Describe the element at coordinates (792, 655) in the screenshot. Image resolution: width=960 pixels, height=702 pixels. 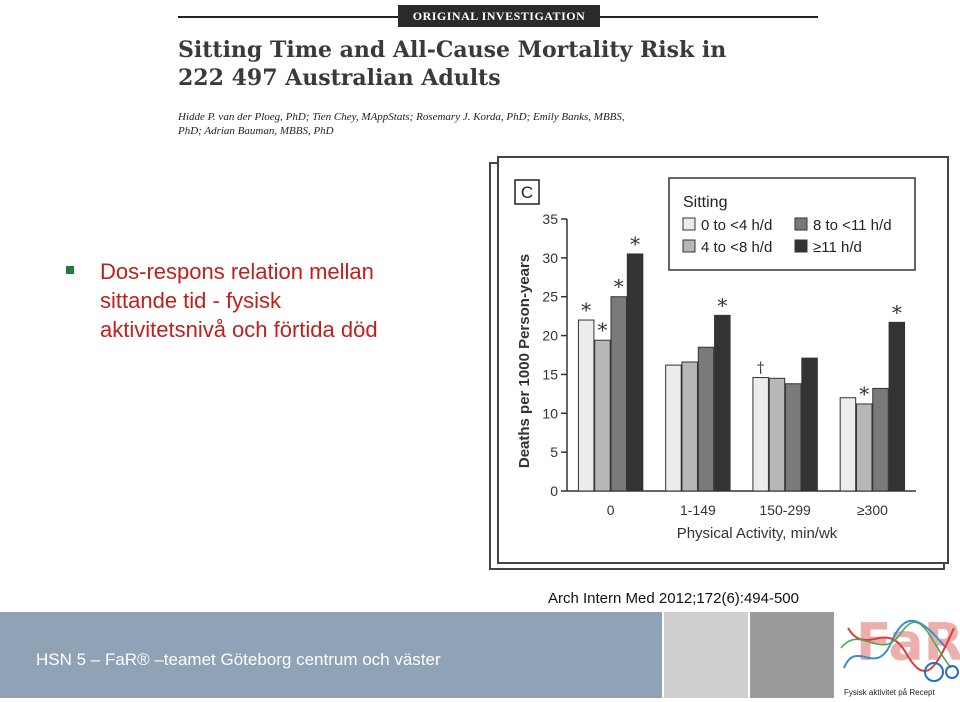
I see `footer-block-dark` at that location.